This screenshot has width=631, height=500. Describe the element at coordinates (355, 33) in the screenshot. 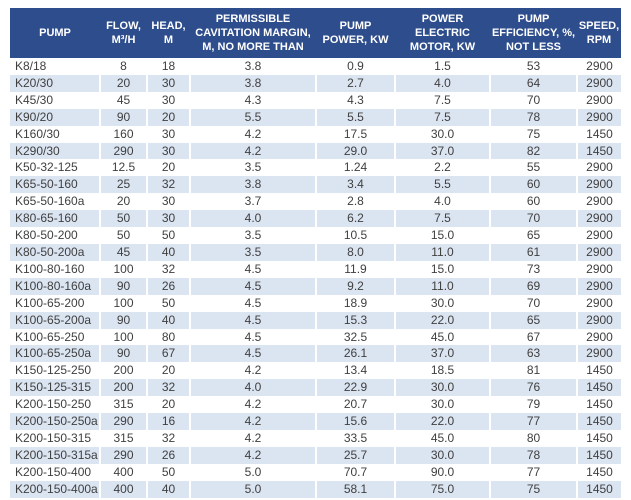

I see `column-header-pump-power: PUMP POWER, KW` at that location.